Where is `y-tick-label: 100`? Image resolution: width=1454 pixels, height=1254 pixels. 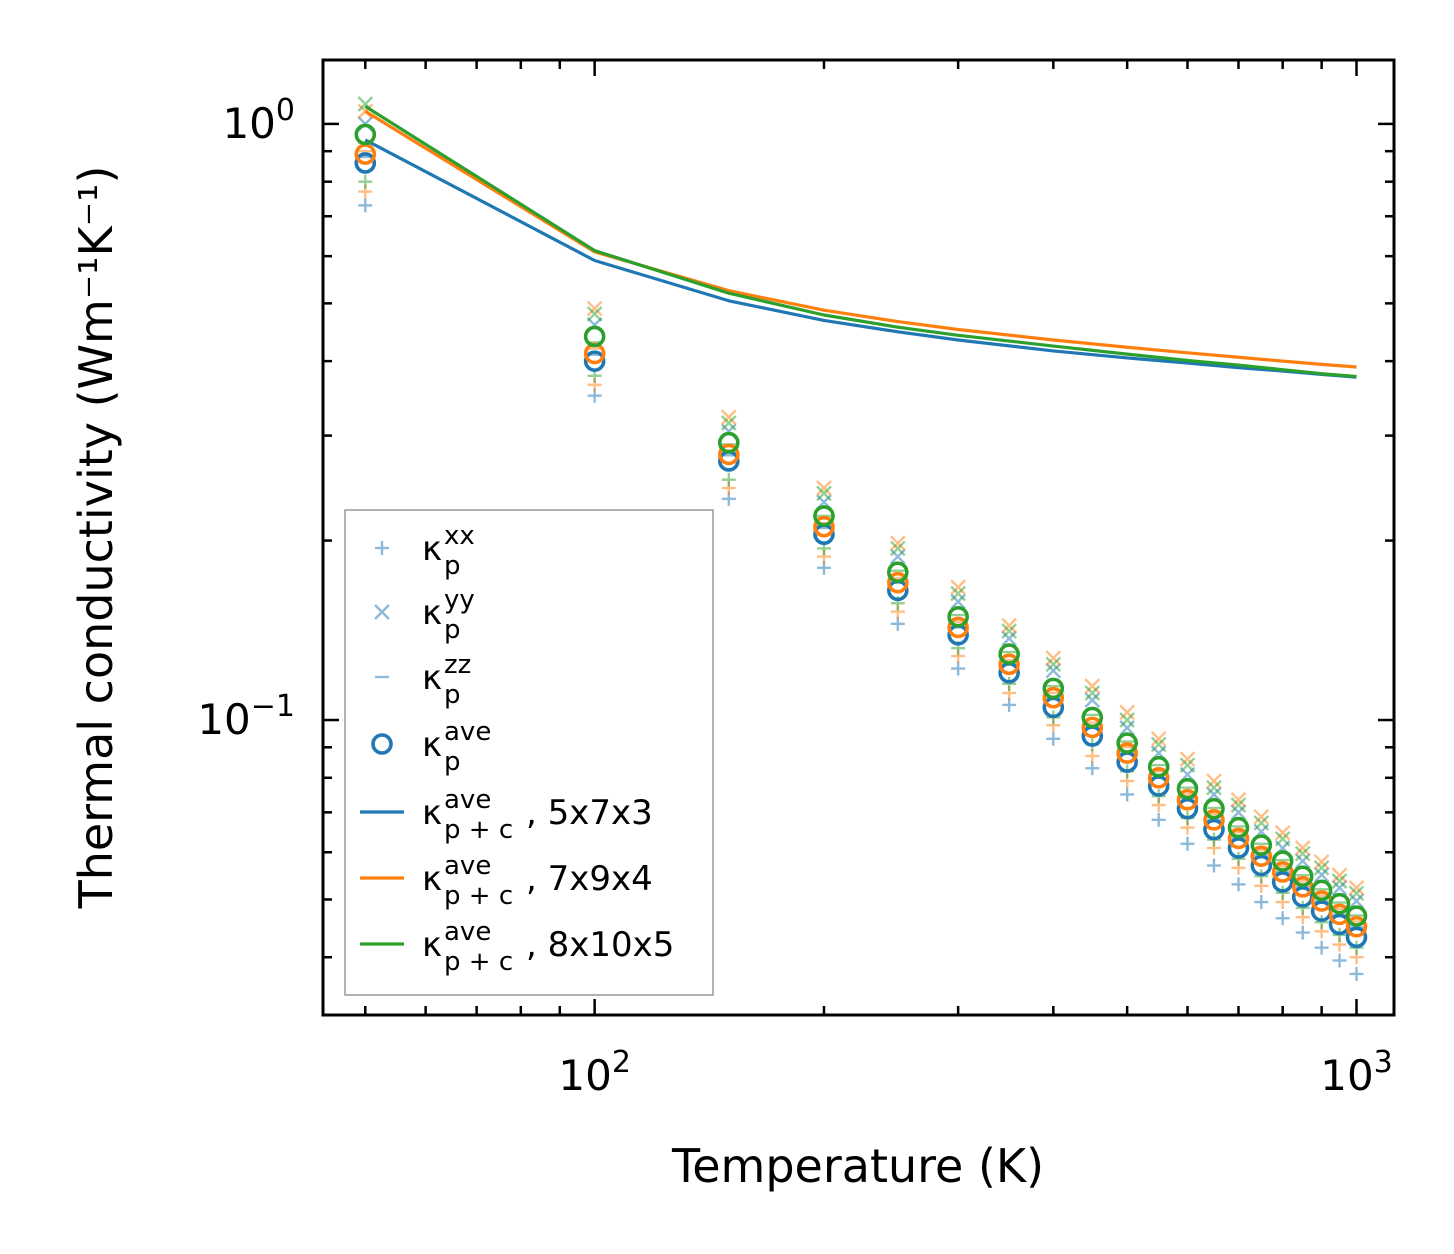
y-tick-label: 100 is located at coordinates (258, 120).